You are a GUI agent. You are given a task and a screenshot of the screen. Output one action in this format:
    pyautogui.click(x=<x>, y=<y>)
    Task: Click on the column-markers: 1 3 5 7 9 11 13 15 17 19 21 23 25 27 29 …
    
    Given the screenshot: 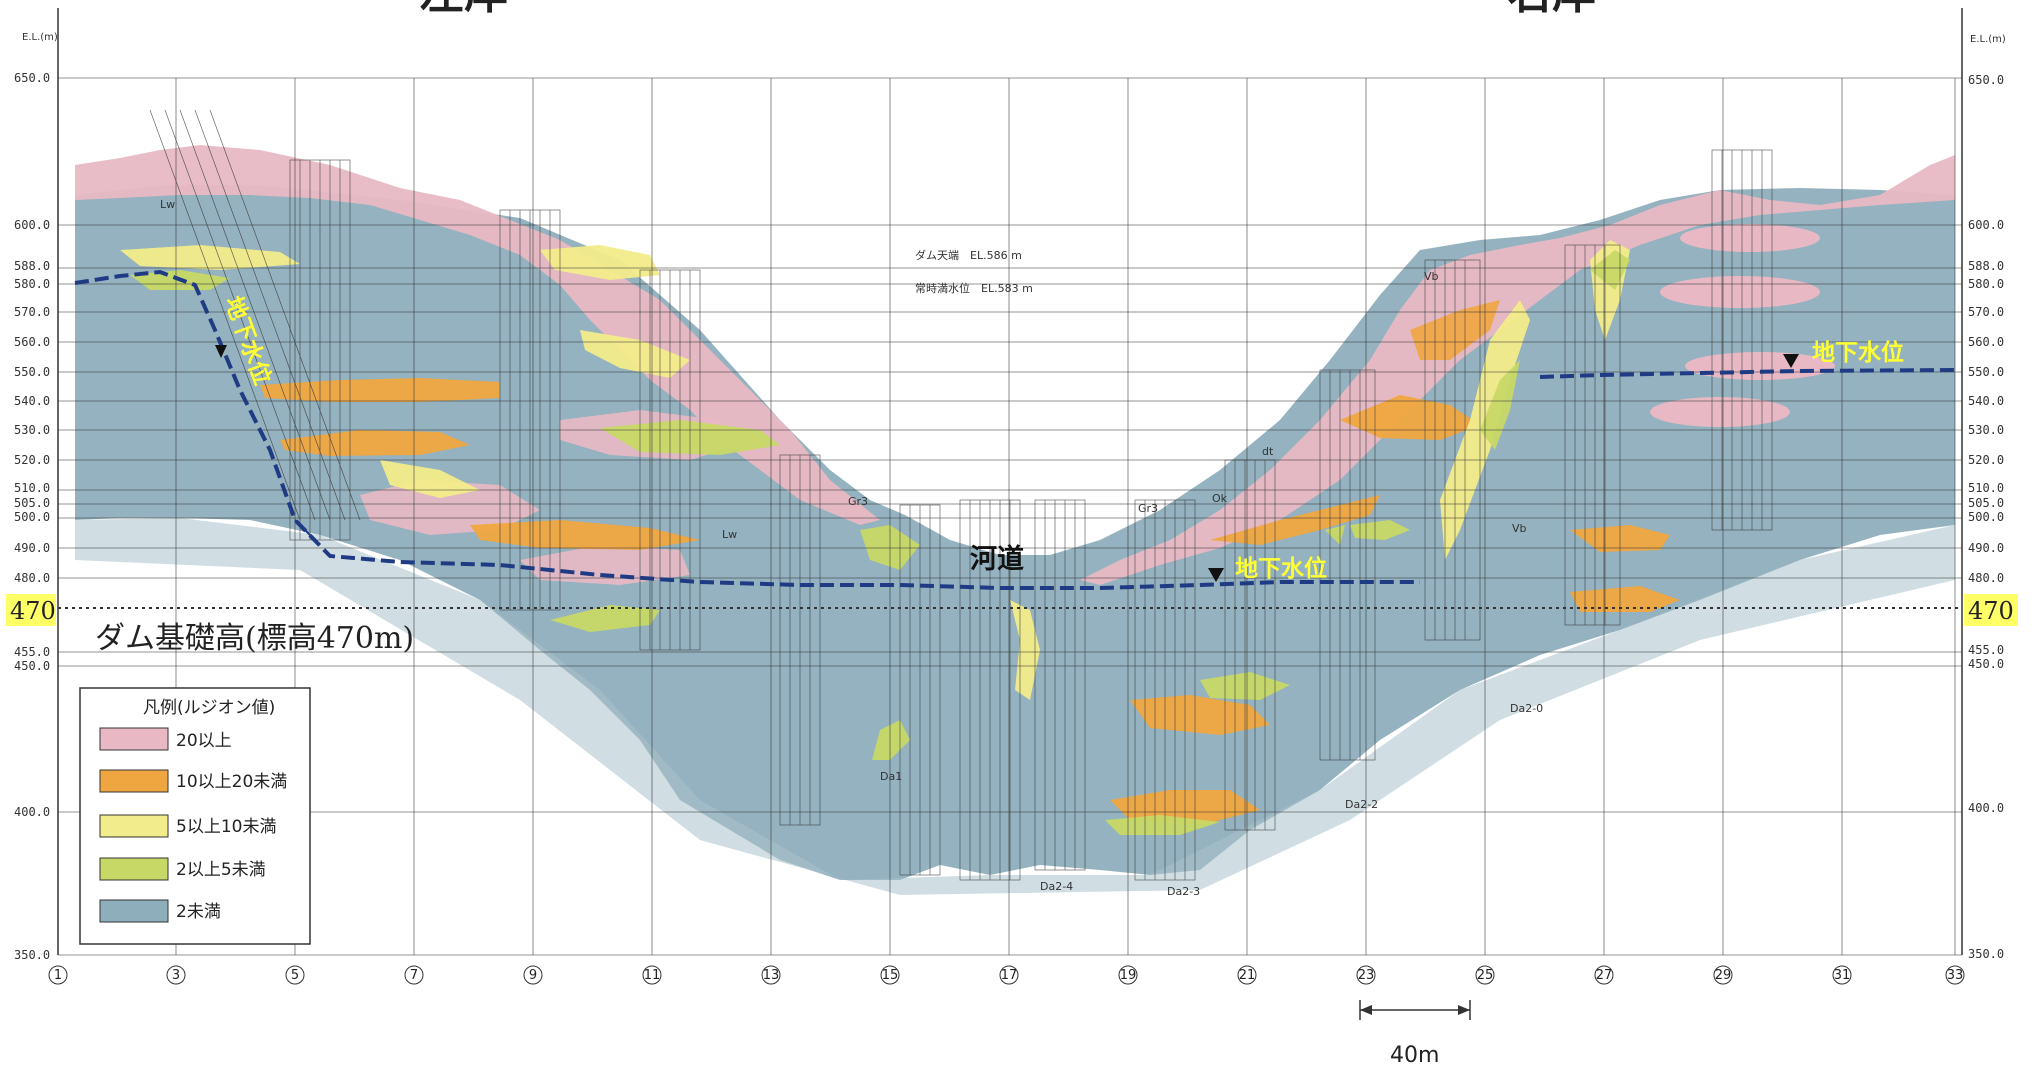 What is the action you would take?
    pyautogui.click(x=1006, y=975)
    